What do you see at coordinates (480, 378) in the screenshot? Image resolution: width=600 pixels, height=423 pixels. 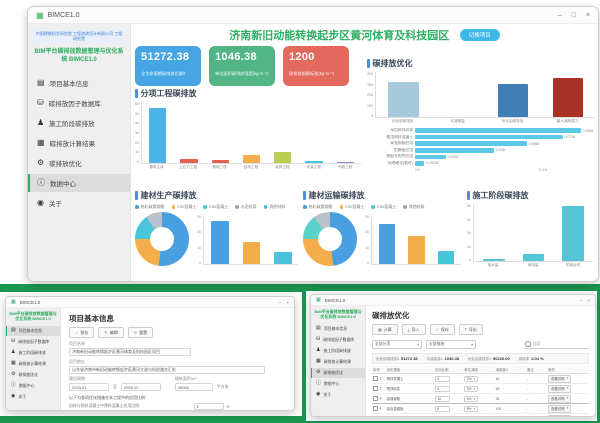 I see `table-row: 1 预拌混凝土 5 2% ▾ 16- 查看详情 ▾` at bounding box center [480, 378].